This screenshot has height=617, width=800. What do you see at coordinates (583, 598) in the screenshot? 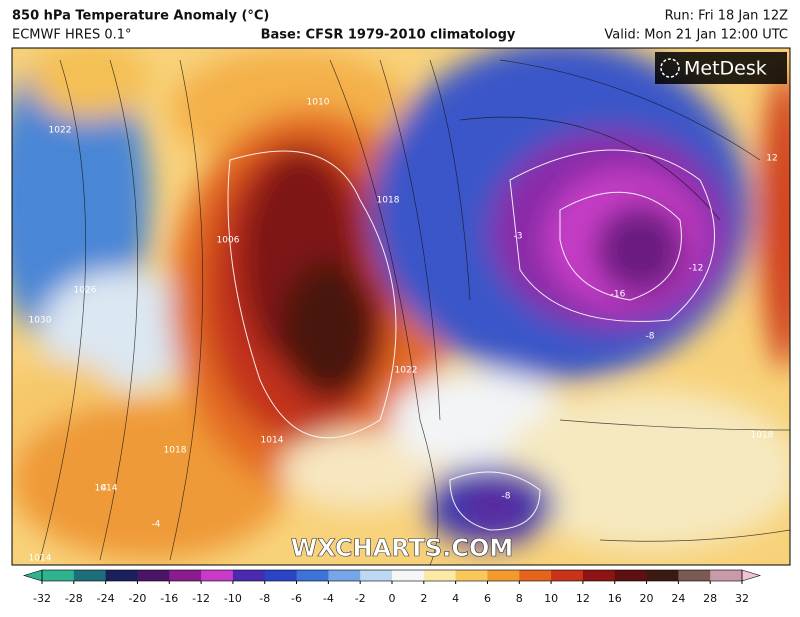
I see `colorbar-label: 12` at bounding box center [583, 598].